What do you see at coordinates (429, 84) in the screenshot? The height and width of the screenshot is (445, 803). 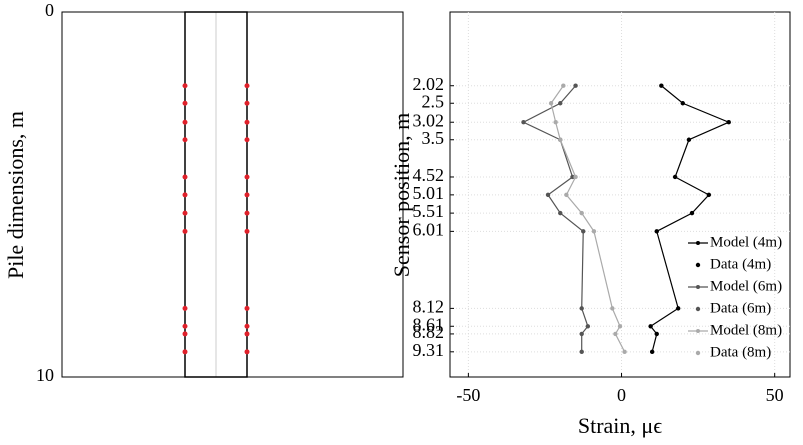 I see `y-tick-label: 2.02` at bounding box center [429, 84].